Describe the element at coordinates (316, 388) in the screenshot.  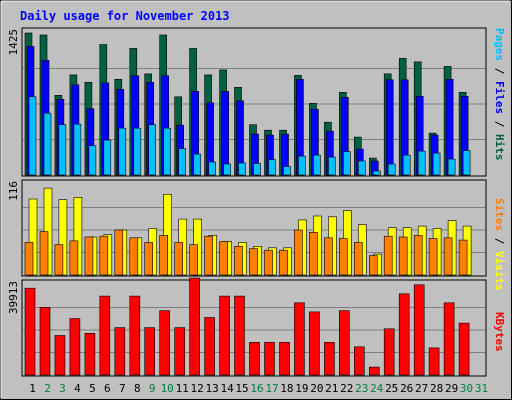
I see `x-tick-day-20: 20` at that location.